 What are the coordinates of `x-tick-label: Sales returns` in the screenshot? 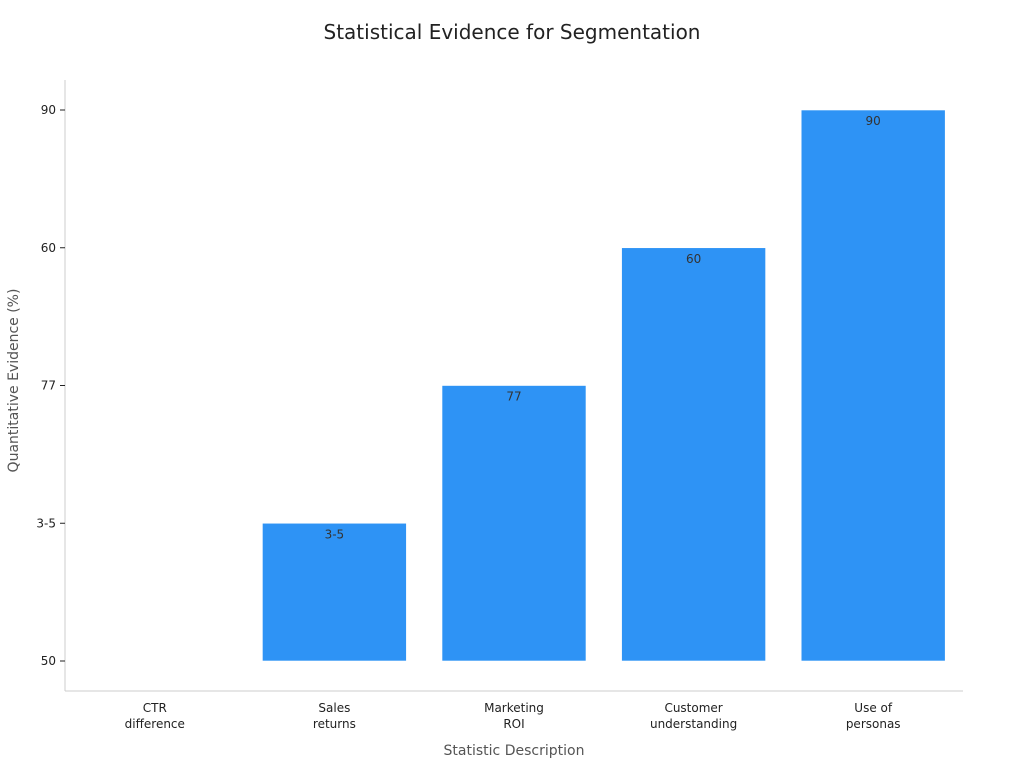 It's located at (334, 716).